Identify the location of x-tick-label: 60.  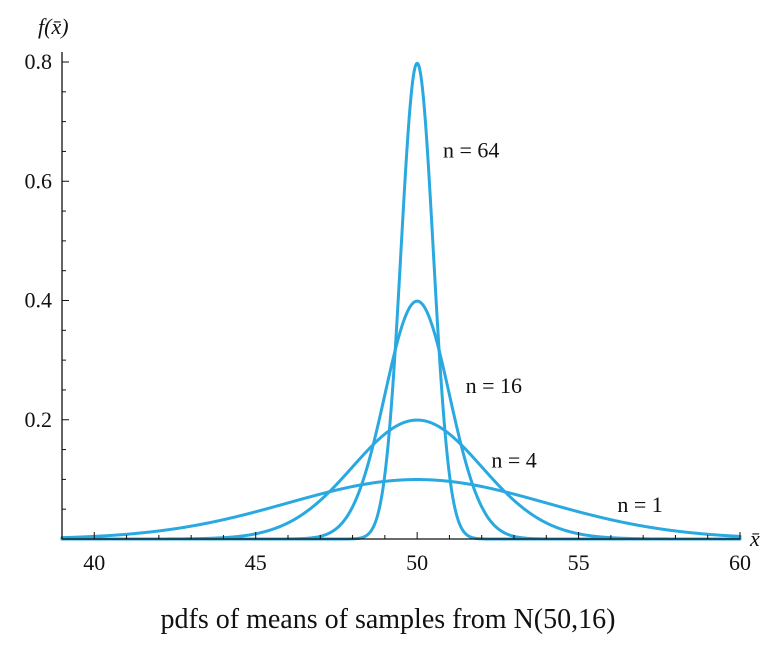
(740, 562).